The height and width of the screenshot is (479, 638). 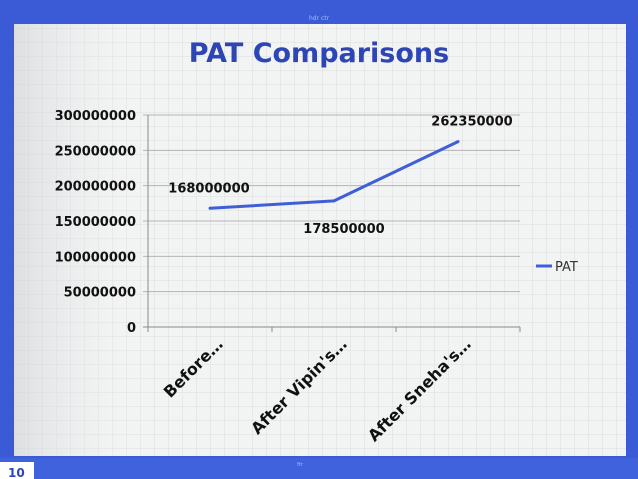 I want to click on y-tick-label: 150000000, so click(x=95, y=222).